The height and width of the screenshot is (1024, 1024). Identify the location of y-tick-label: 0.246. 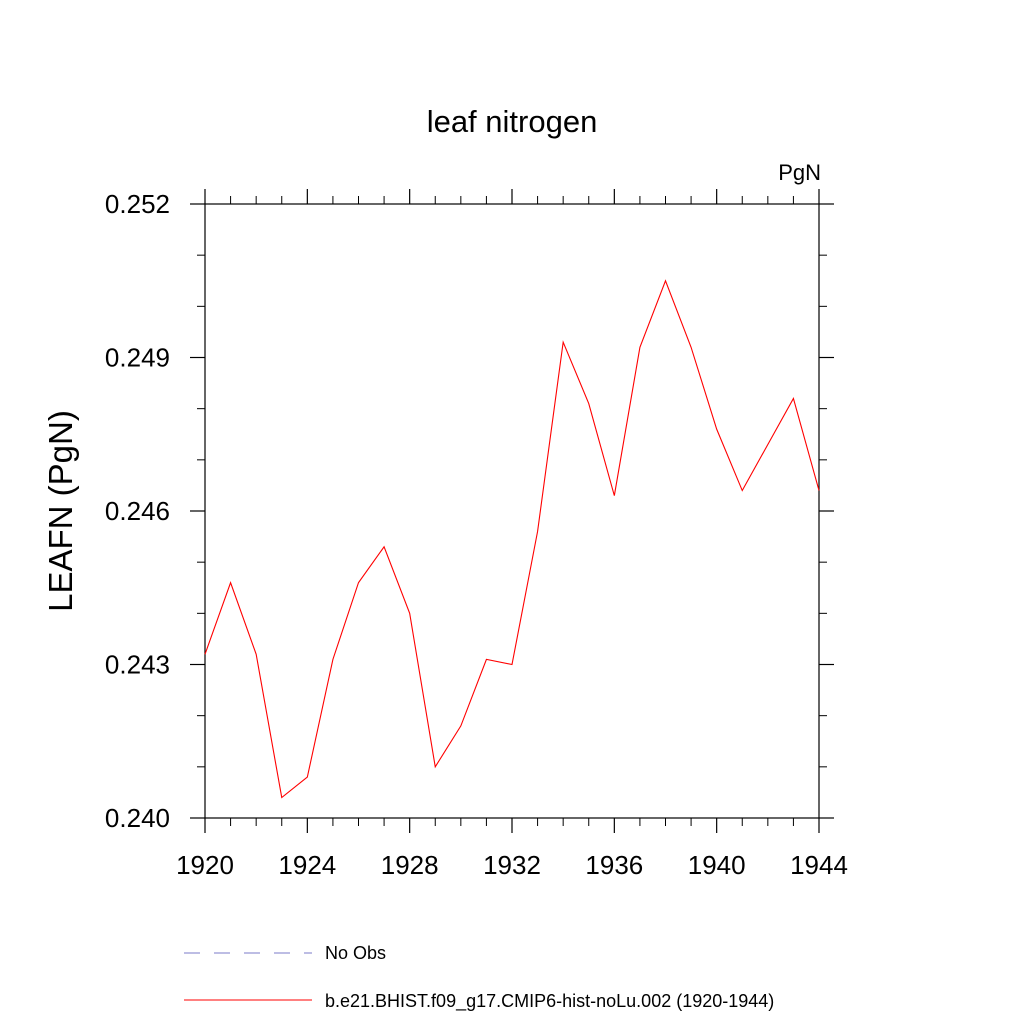
(137, 511).